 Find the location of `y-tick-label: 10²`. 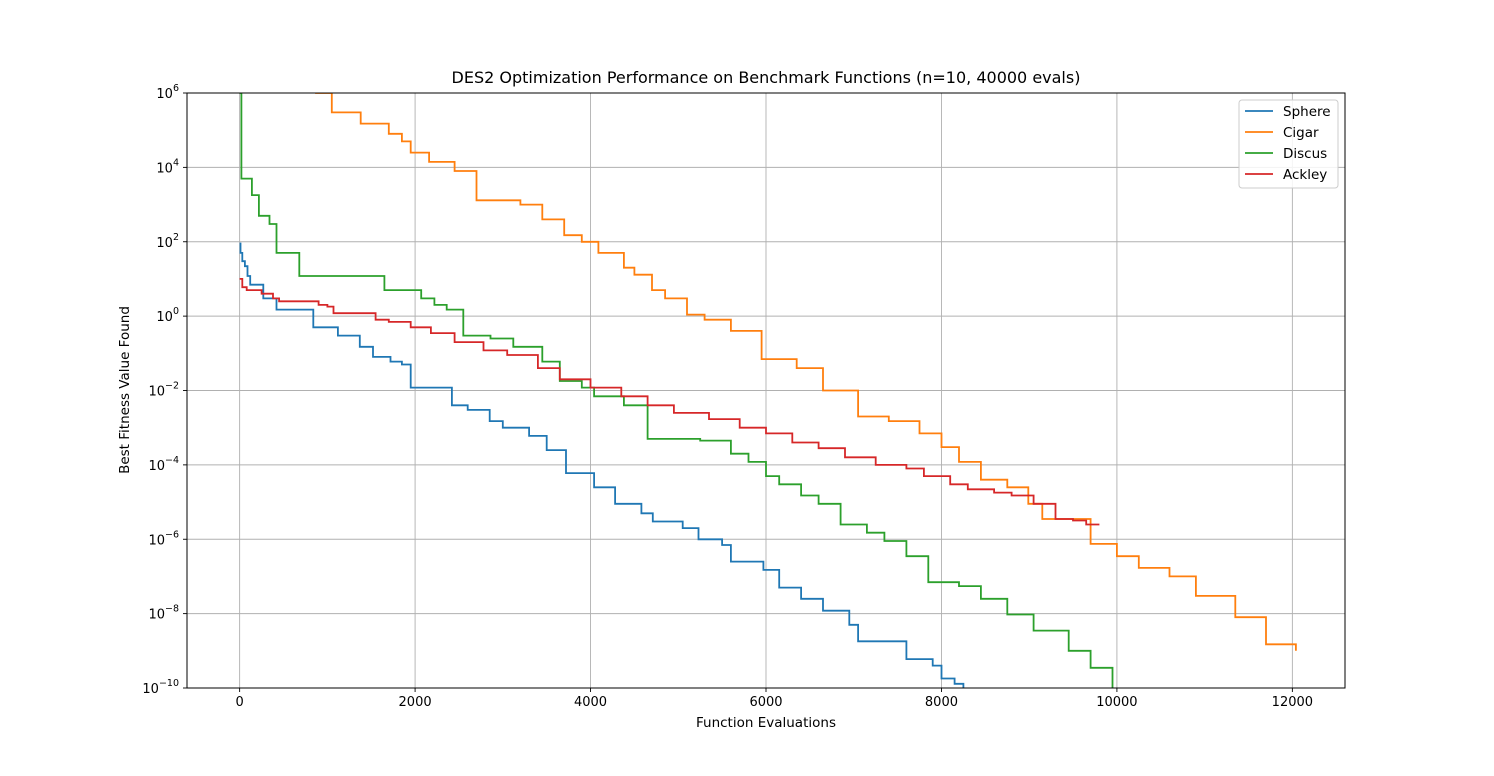

y-tick-label: 10² is located at coordinates (167, 241).